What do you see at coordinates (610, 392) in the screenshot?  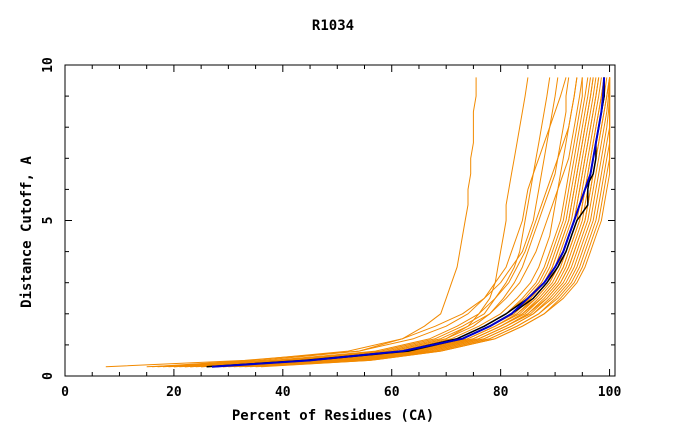 I see `x-tick-label-100: 100` at bounding box center [610, 392].